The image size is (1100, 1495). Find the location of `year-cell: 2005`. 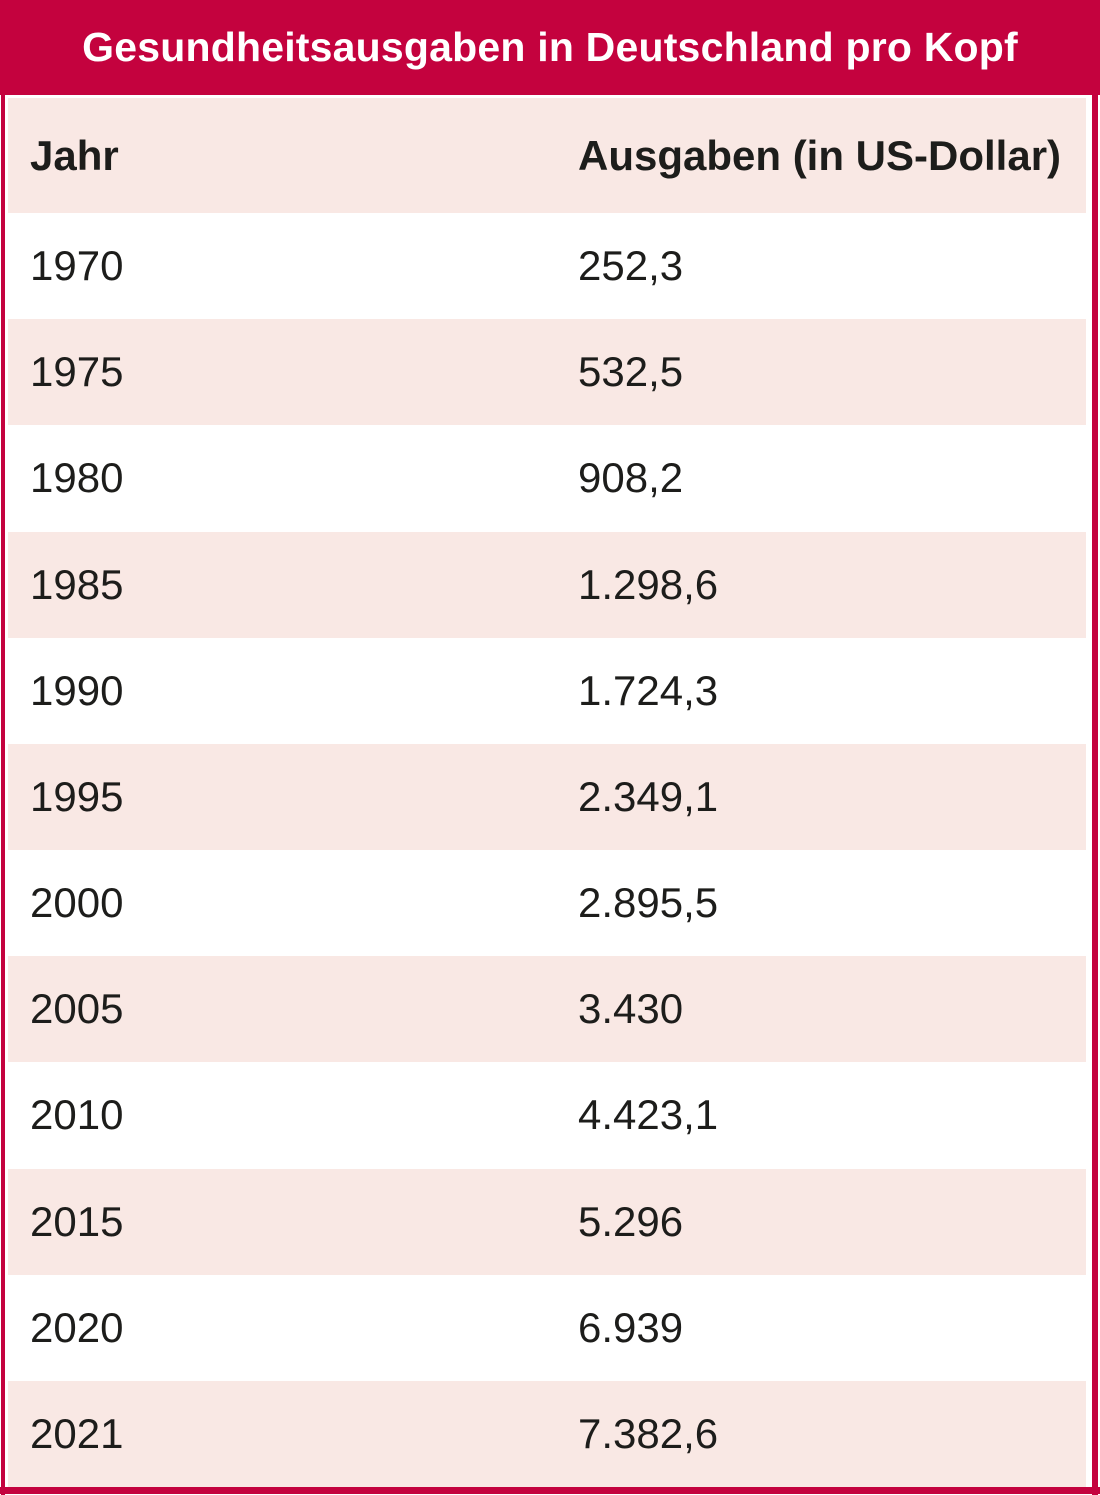

year-cell: 2005 is located at coordinates (77, 1009).